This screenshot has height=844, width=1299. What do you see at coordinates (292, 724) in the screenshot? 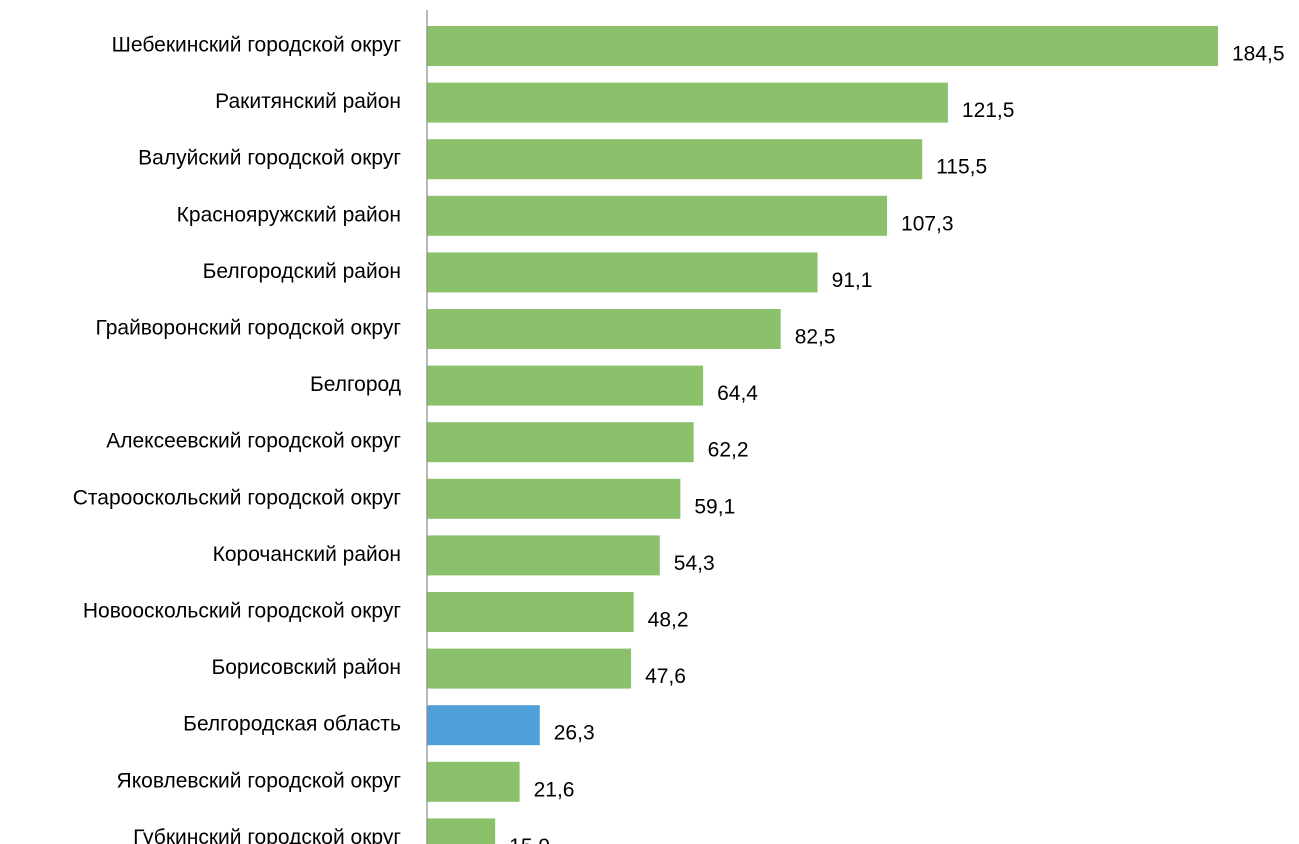
I see `category-label-12: Белгородская область` at bounding box center [292, 724].